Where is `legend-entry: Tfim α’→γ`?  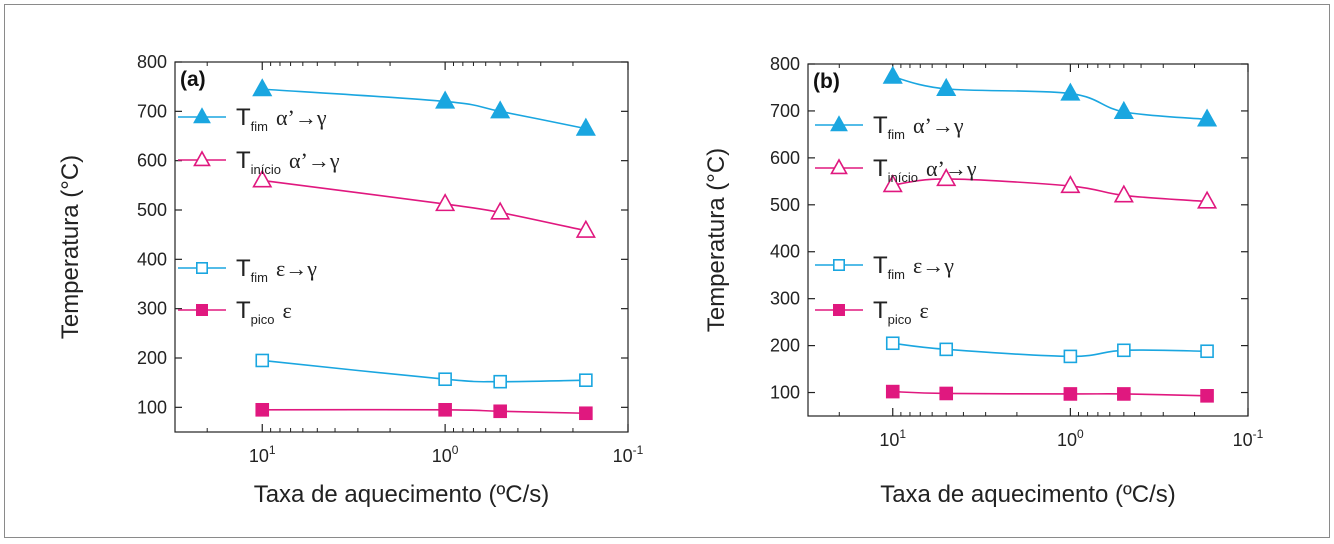
legend-entry: Tfim α’→γ is located at coordinates (252, 119).